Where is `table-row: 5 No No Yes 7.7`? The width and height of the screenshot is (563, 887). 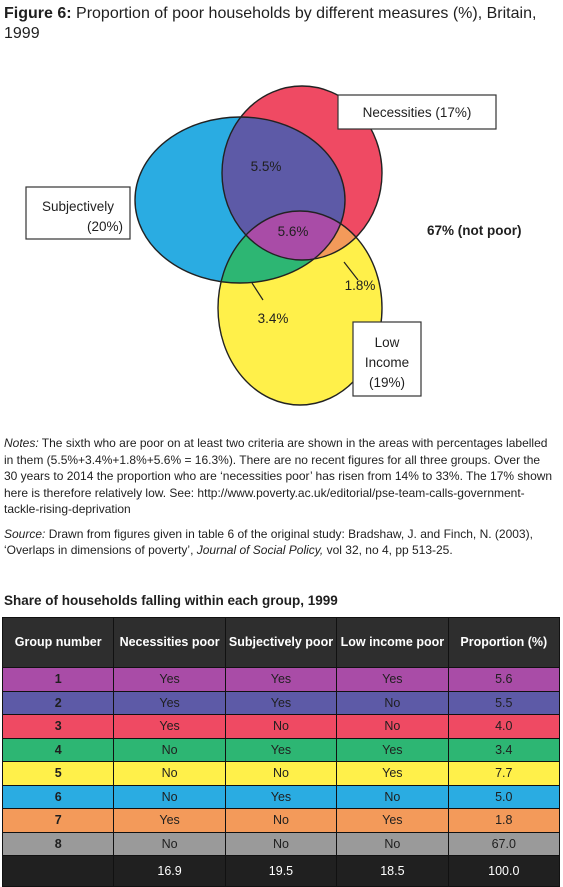 table-row: 5 No No Yes 7.7 is located at coordinates (281, 773).